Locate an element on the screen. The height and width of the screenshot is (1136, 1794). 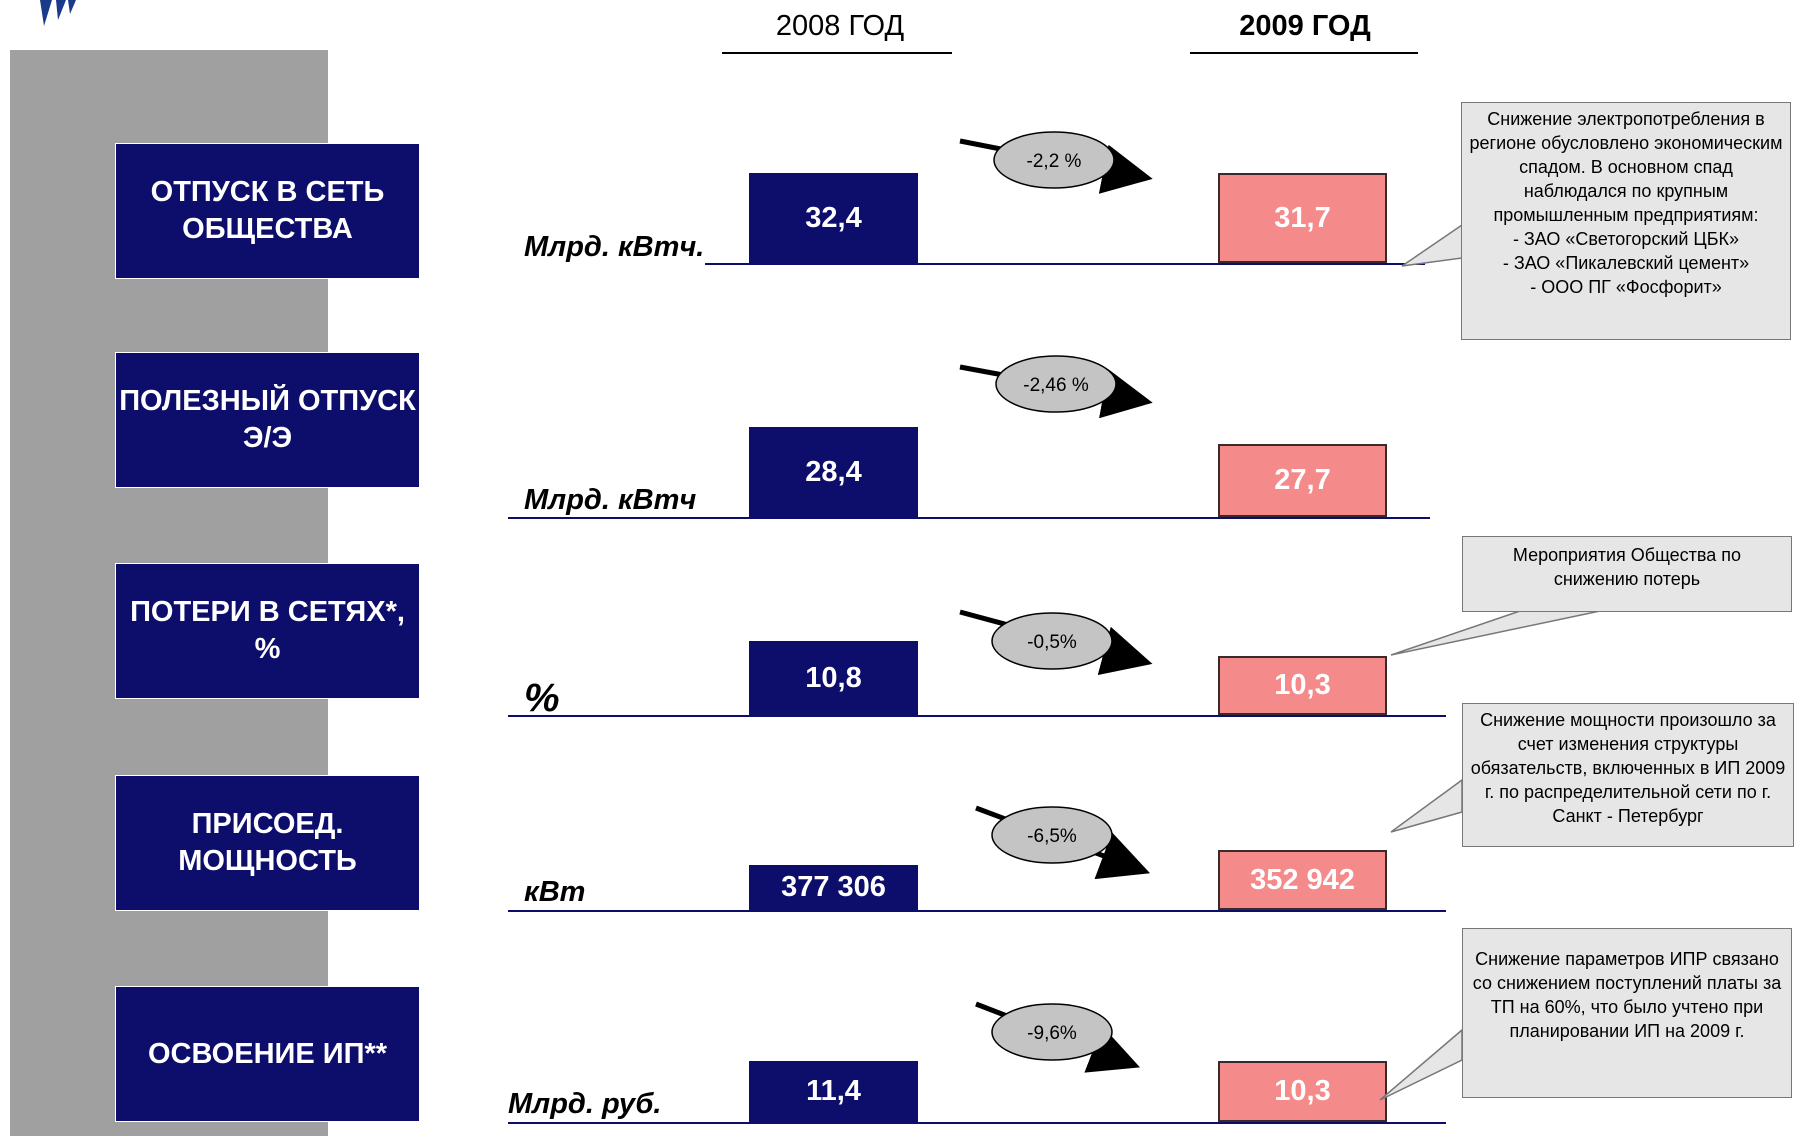
year-2009-underline is located at coordinates (1304, 53).